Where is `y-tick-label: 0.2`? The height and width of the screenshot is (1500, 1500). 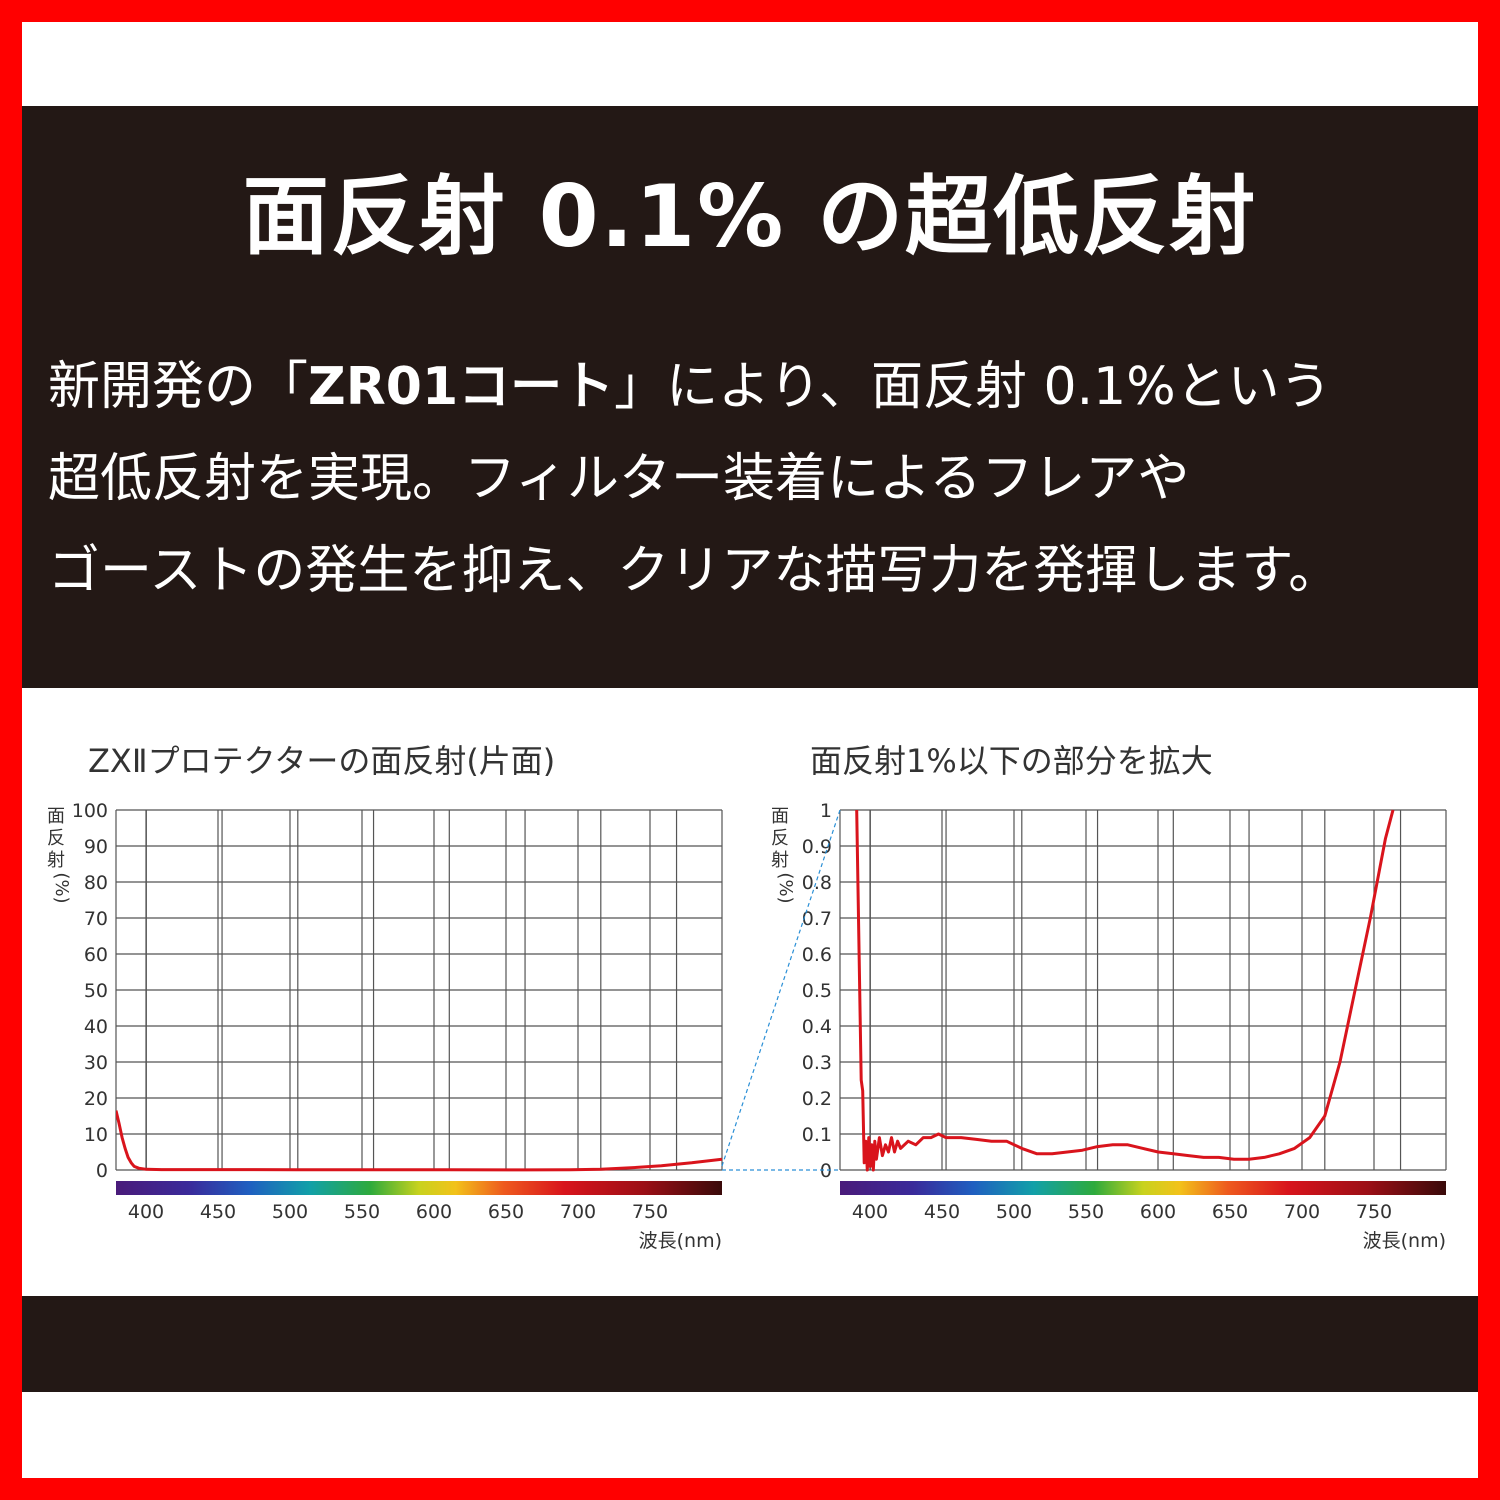 y-tick-label: 0.2 is located at coordinates (817, 1099).